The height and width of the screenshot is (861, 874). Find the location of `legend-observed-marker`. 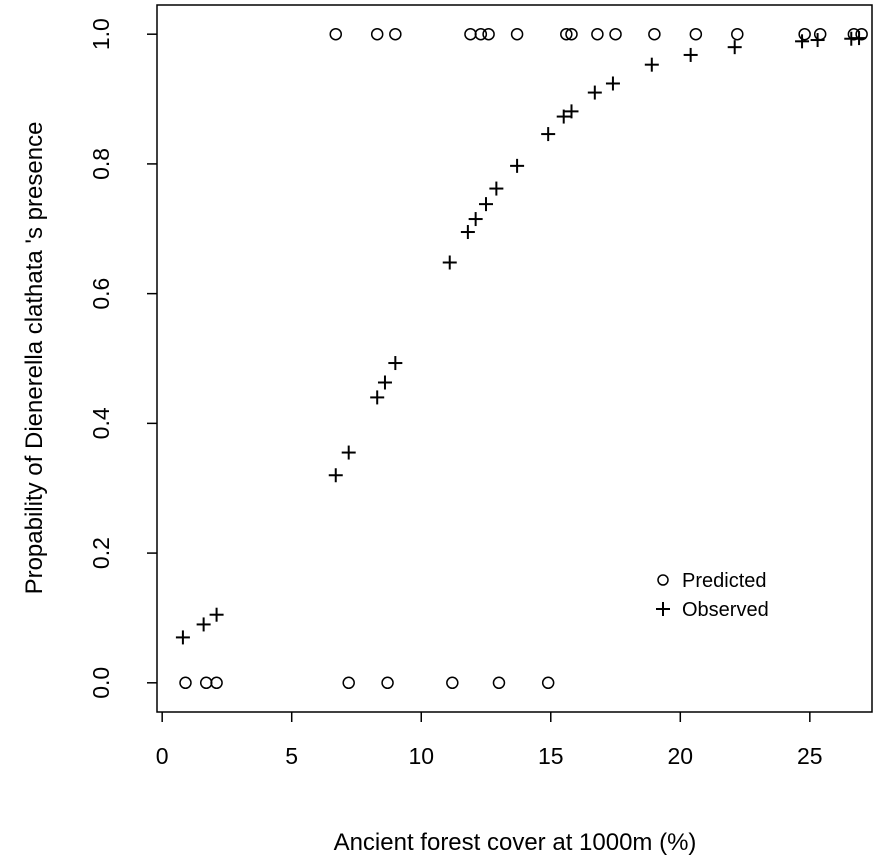

legend-observed-marker is located at coordinates (663, 609).